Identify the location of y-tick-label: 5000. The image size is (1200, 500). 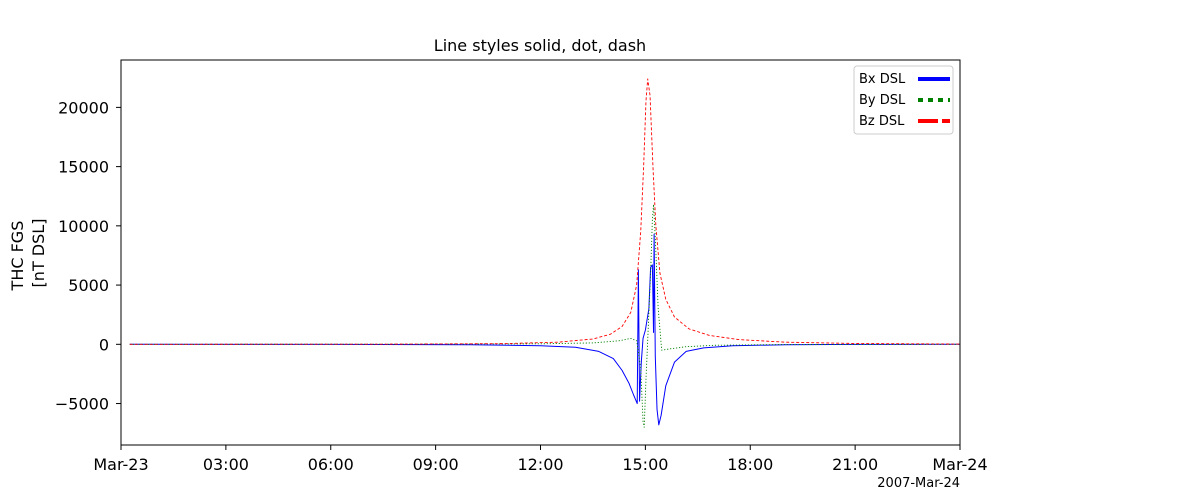
(88, 285).